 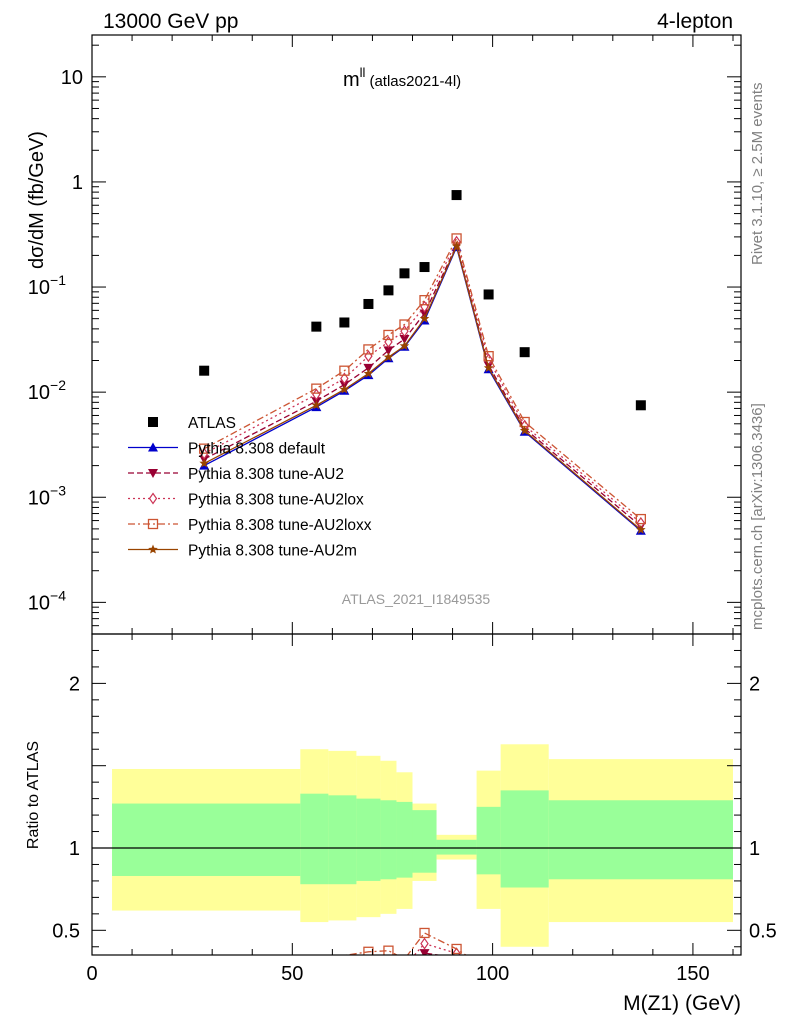 I want to click on legend-entry-3: Pythia 8.308 tune-AU2lox, so click(x=246, y=500).